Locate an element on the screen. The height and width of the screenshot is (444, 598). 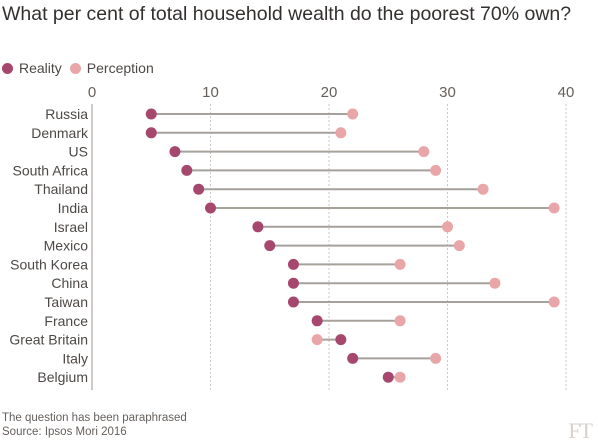
category-label: US is located at coordinates (78, 152).